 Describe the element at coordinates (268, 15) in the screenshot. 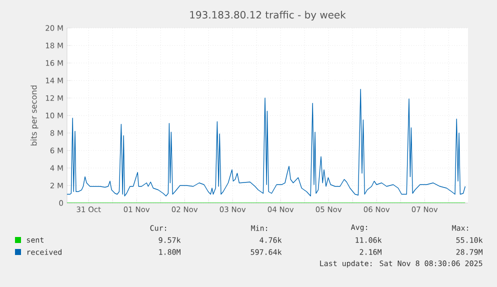

I see `chart-title: 193.183.80.12 traffic - by week` at that location.